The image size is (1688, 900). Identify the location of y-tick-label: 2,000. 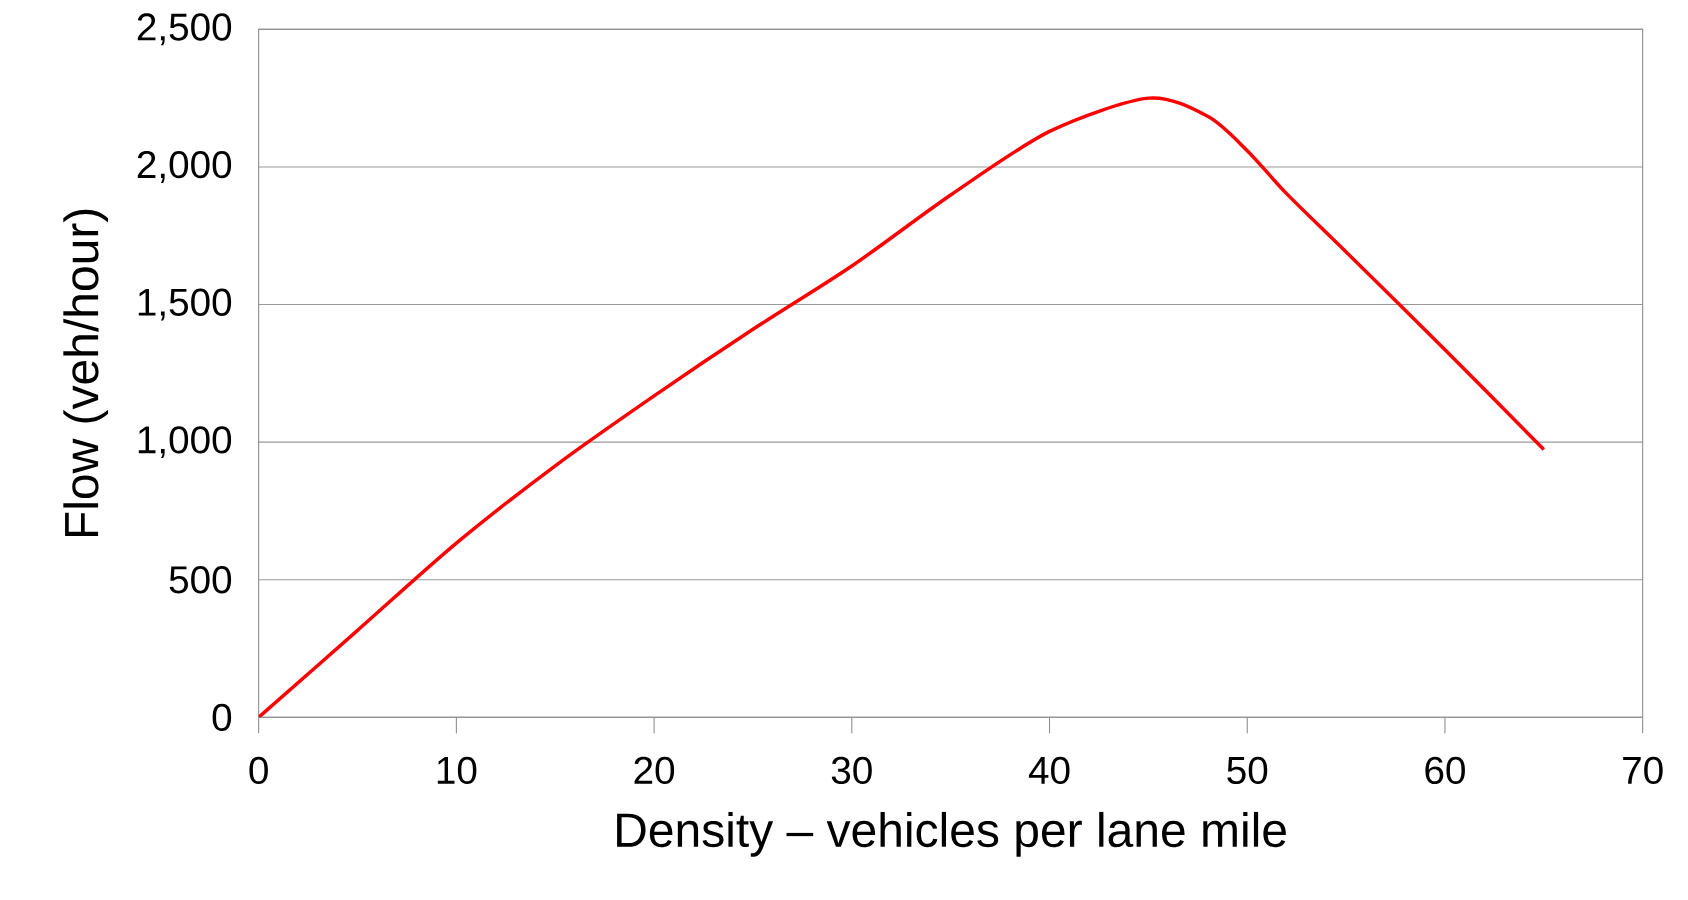
(184, 166).